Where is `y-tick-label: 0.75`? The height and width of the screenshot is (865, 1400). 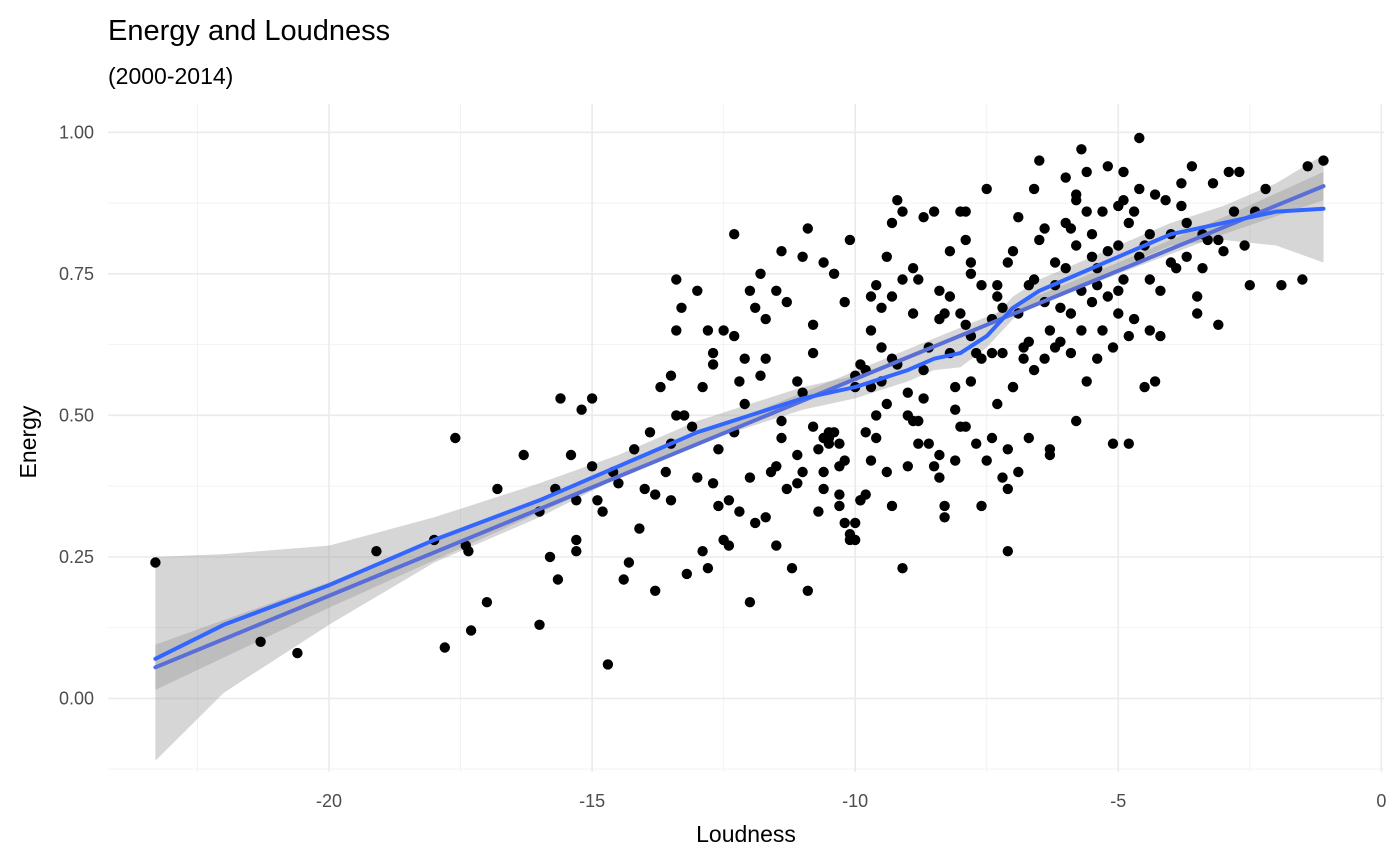
y-tick-label: 0.75 is located at coordinates (76, 274).